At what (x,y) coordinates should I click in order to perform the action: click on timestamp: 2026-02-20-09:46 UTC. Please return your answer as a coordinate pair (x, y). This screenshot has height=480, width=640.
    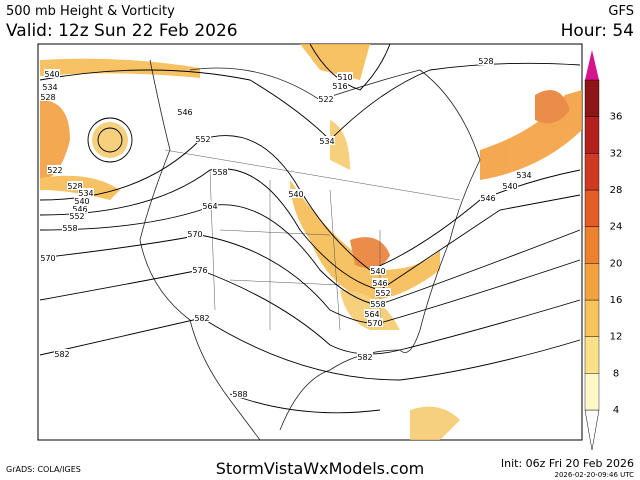
    Looking at the image, I should click on (595, 475).